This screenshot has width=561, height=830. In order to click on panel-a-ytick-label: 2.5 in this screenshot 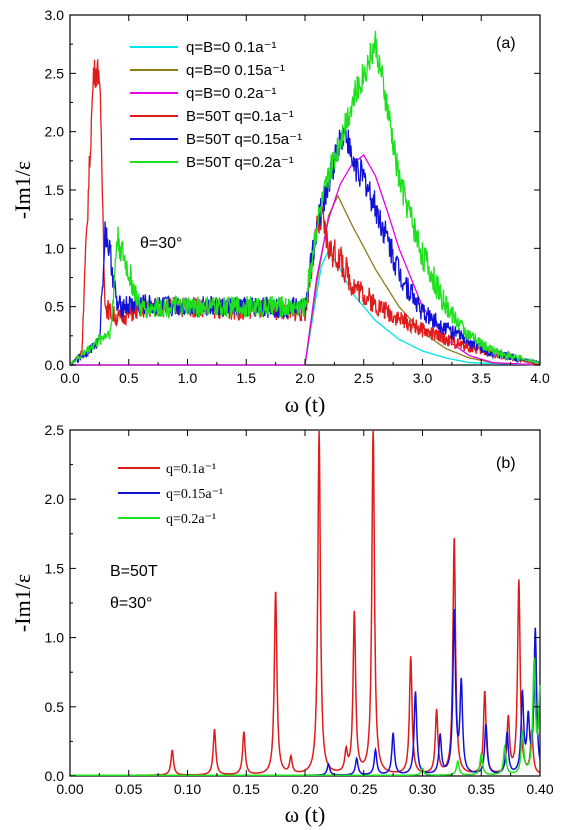, I will do `click(55, 73)`.